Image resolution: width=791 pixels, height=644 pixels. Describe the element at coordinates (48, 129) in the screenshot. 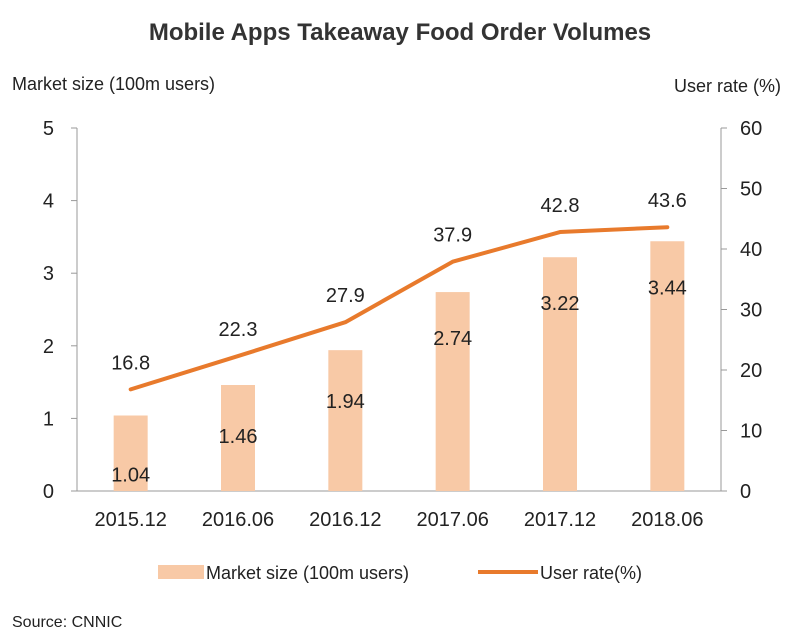

I see `left-tick-label: 5` at that location.